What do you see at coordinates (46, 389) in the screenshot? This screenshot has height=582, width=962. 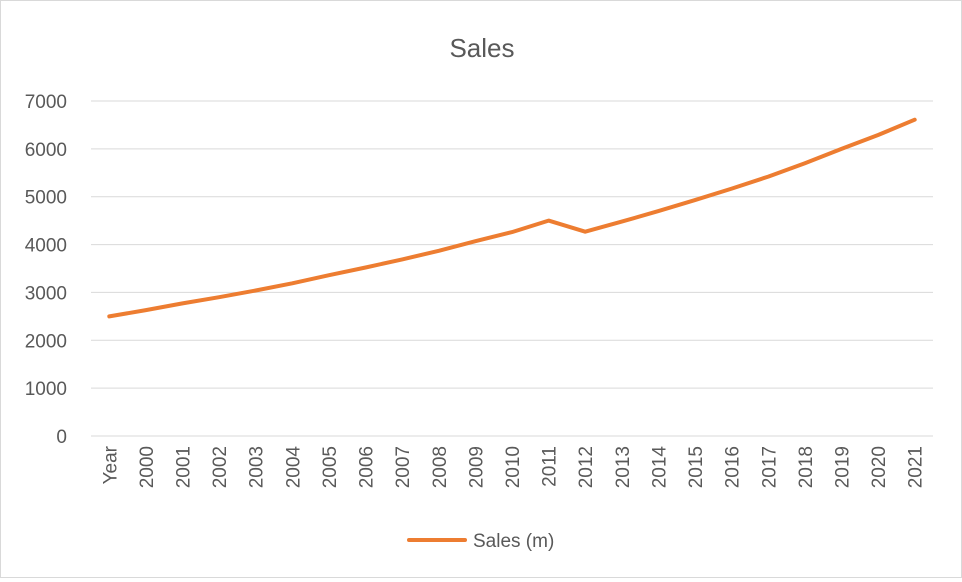 I see `y-tick-label: 1000` at bounding box center [46, 389].